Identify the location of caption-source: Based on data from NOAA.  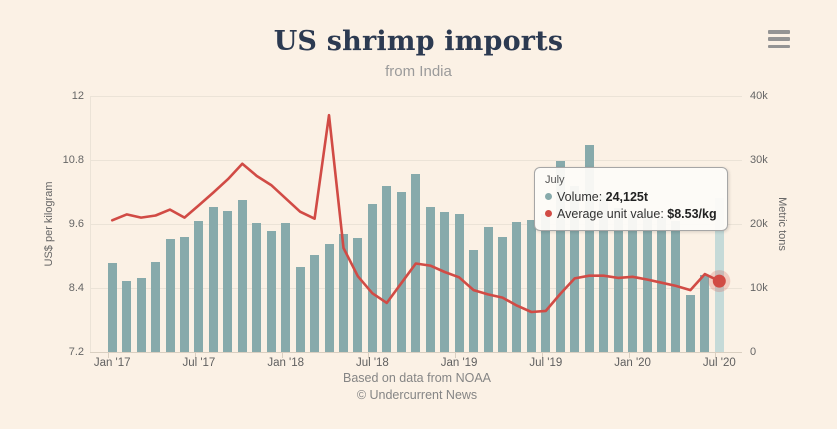
(417, 378).